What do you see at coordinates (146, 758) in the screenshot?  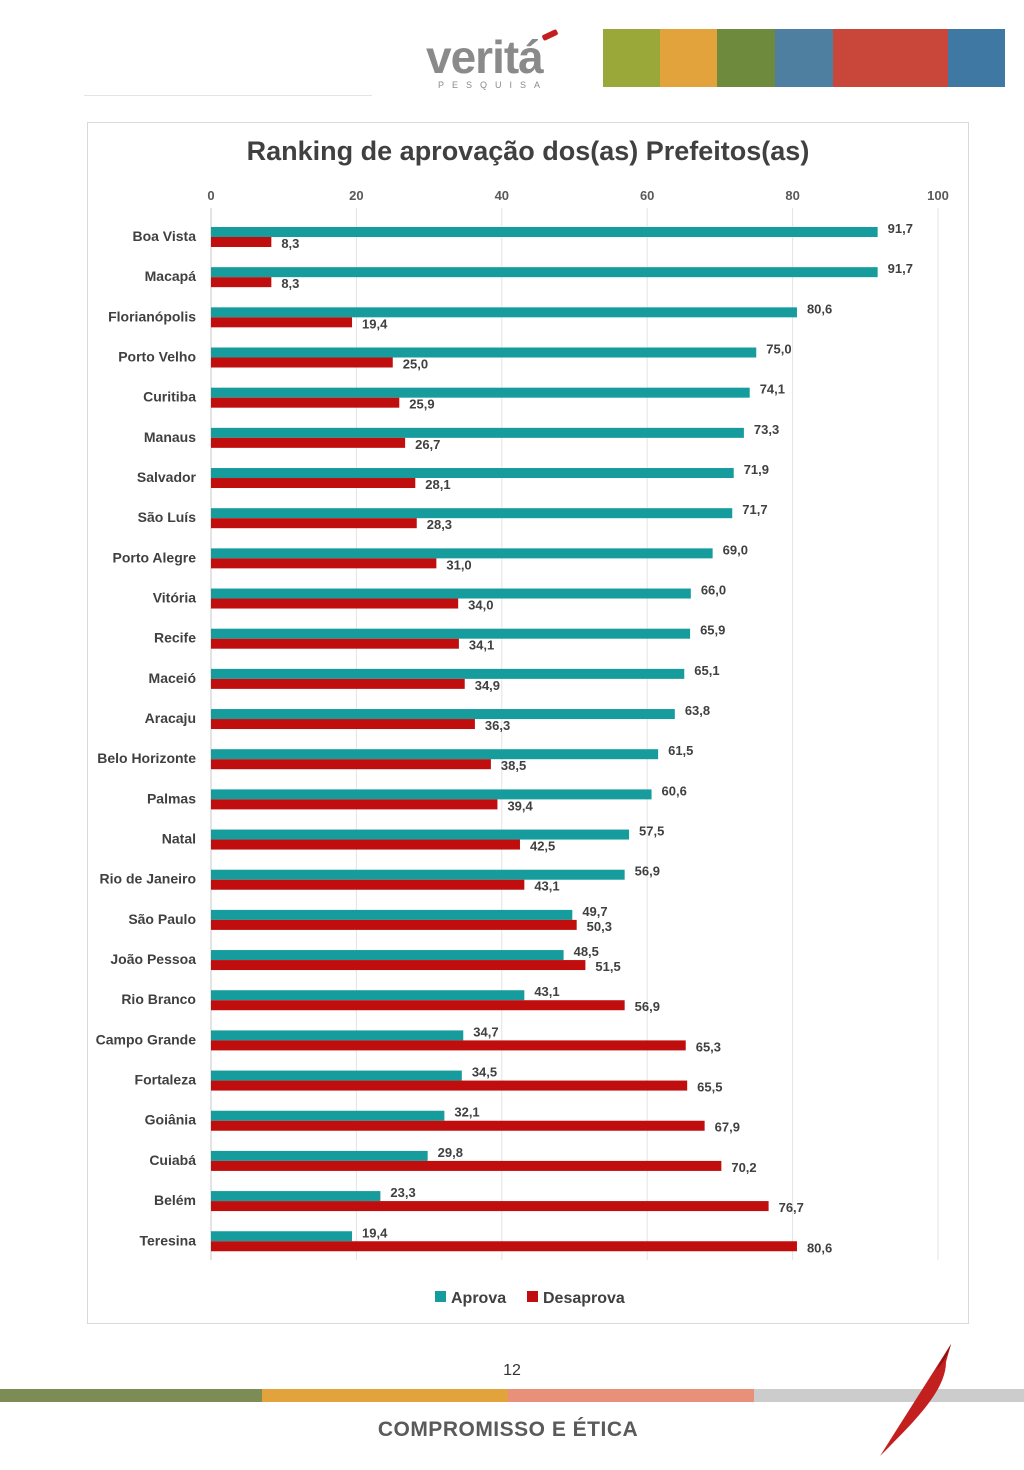 I see `category-label: Belo Horizonte` at bounding box center [146, 758].